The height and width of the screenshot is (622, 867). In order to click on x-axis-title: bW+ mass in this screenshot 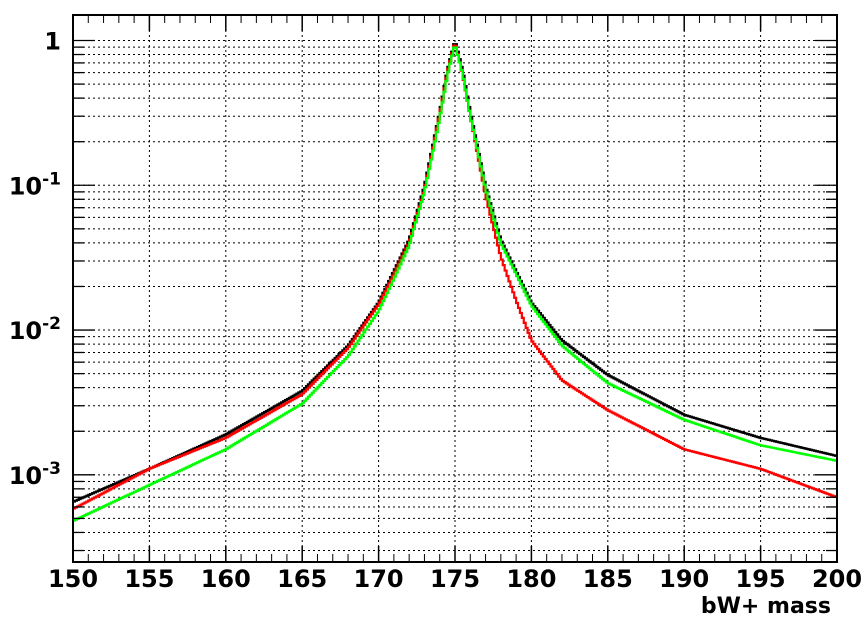, I will do `click(766, 606)`.